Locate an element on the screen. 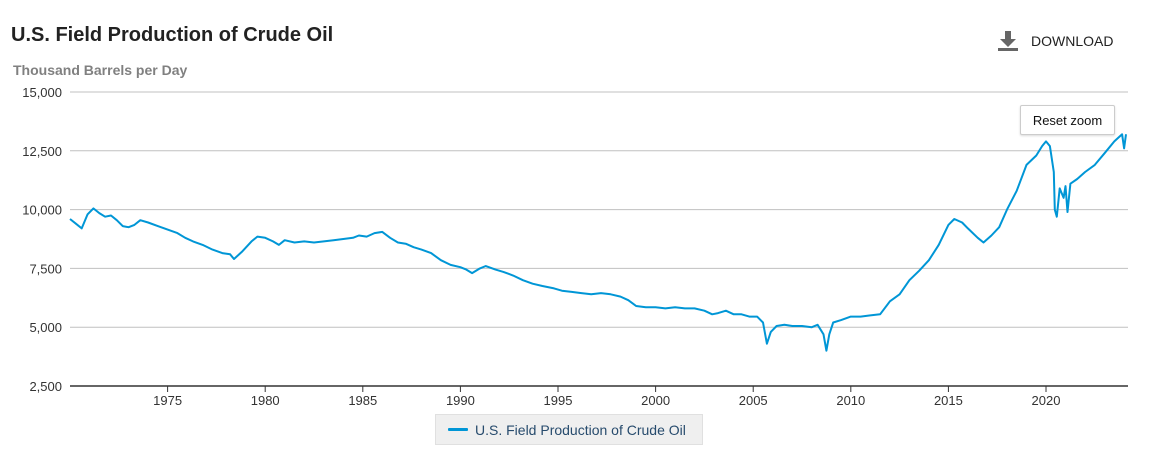 This screenshot has height=456, width=1173. y-tick-label: 10,000 is located at coordinates (42, 210).